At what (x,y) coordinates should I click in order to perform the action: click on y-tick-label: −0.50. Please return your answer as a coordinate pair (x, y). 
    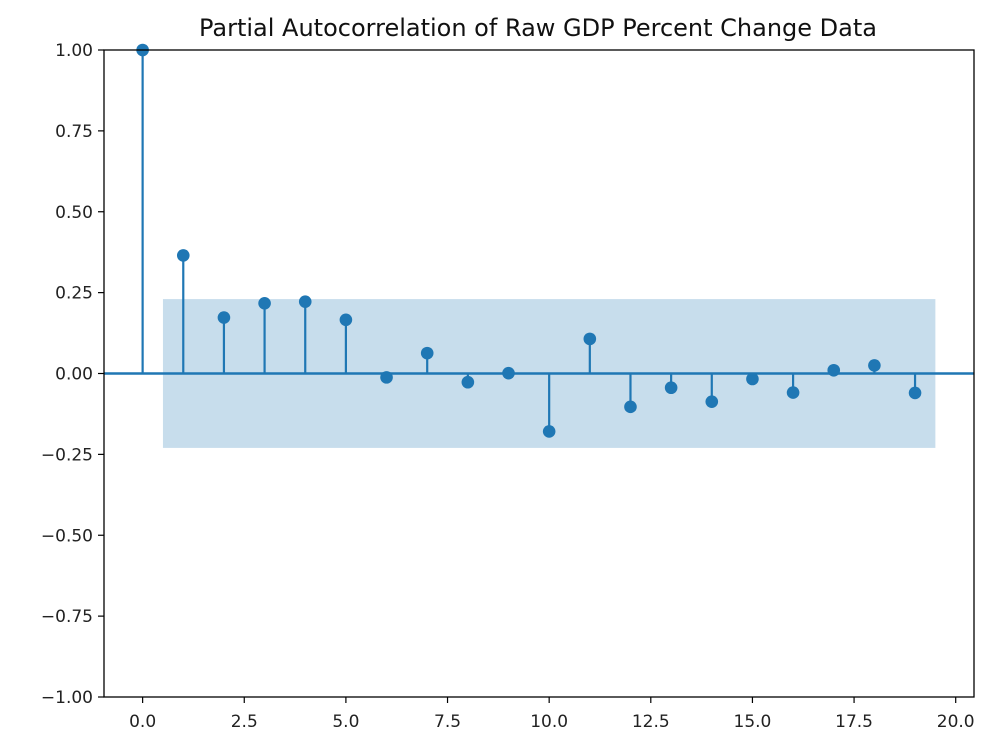
    Looking at the image, I should click on (67, 536).